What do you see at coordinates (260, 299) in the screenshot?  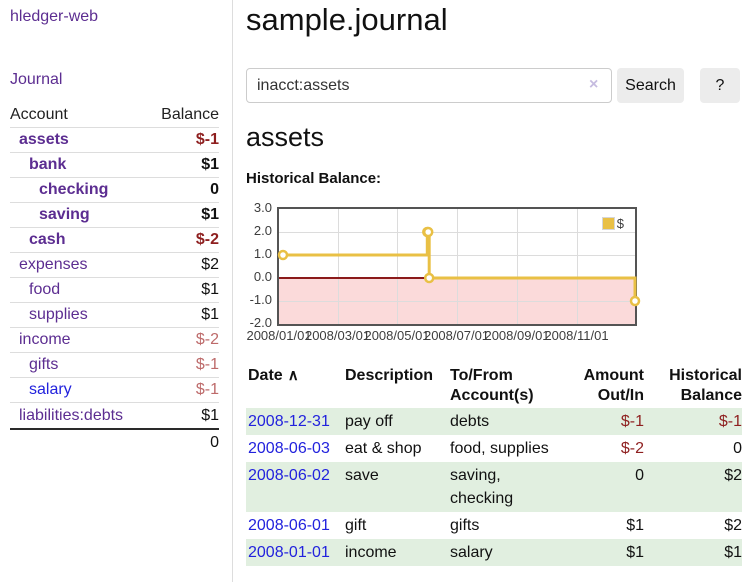 I see `y-tick-label: -1.0` at bounding box center [260, 299].